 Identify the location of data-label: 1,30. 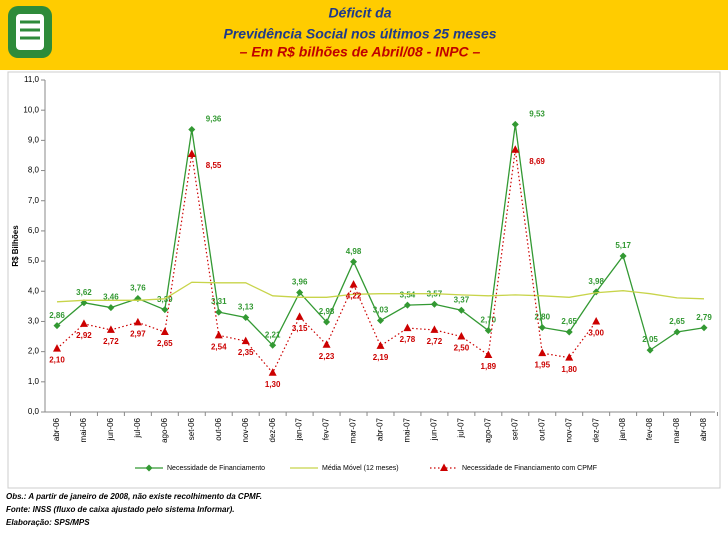
(273, 384).